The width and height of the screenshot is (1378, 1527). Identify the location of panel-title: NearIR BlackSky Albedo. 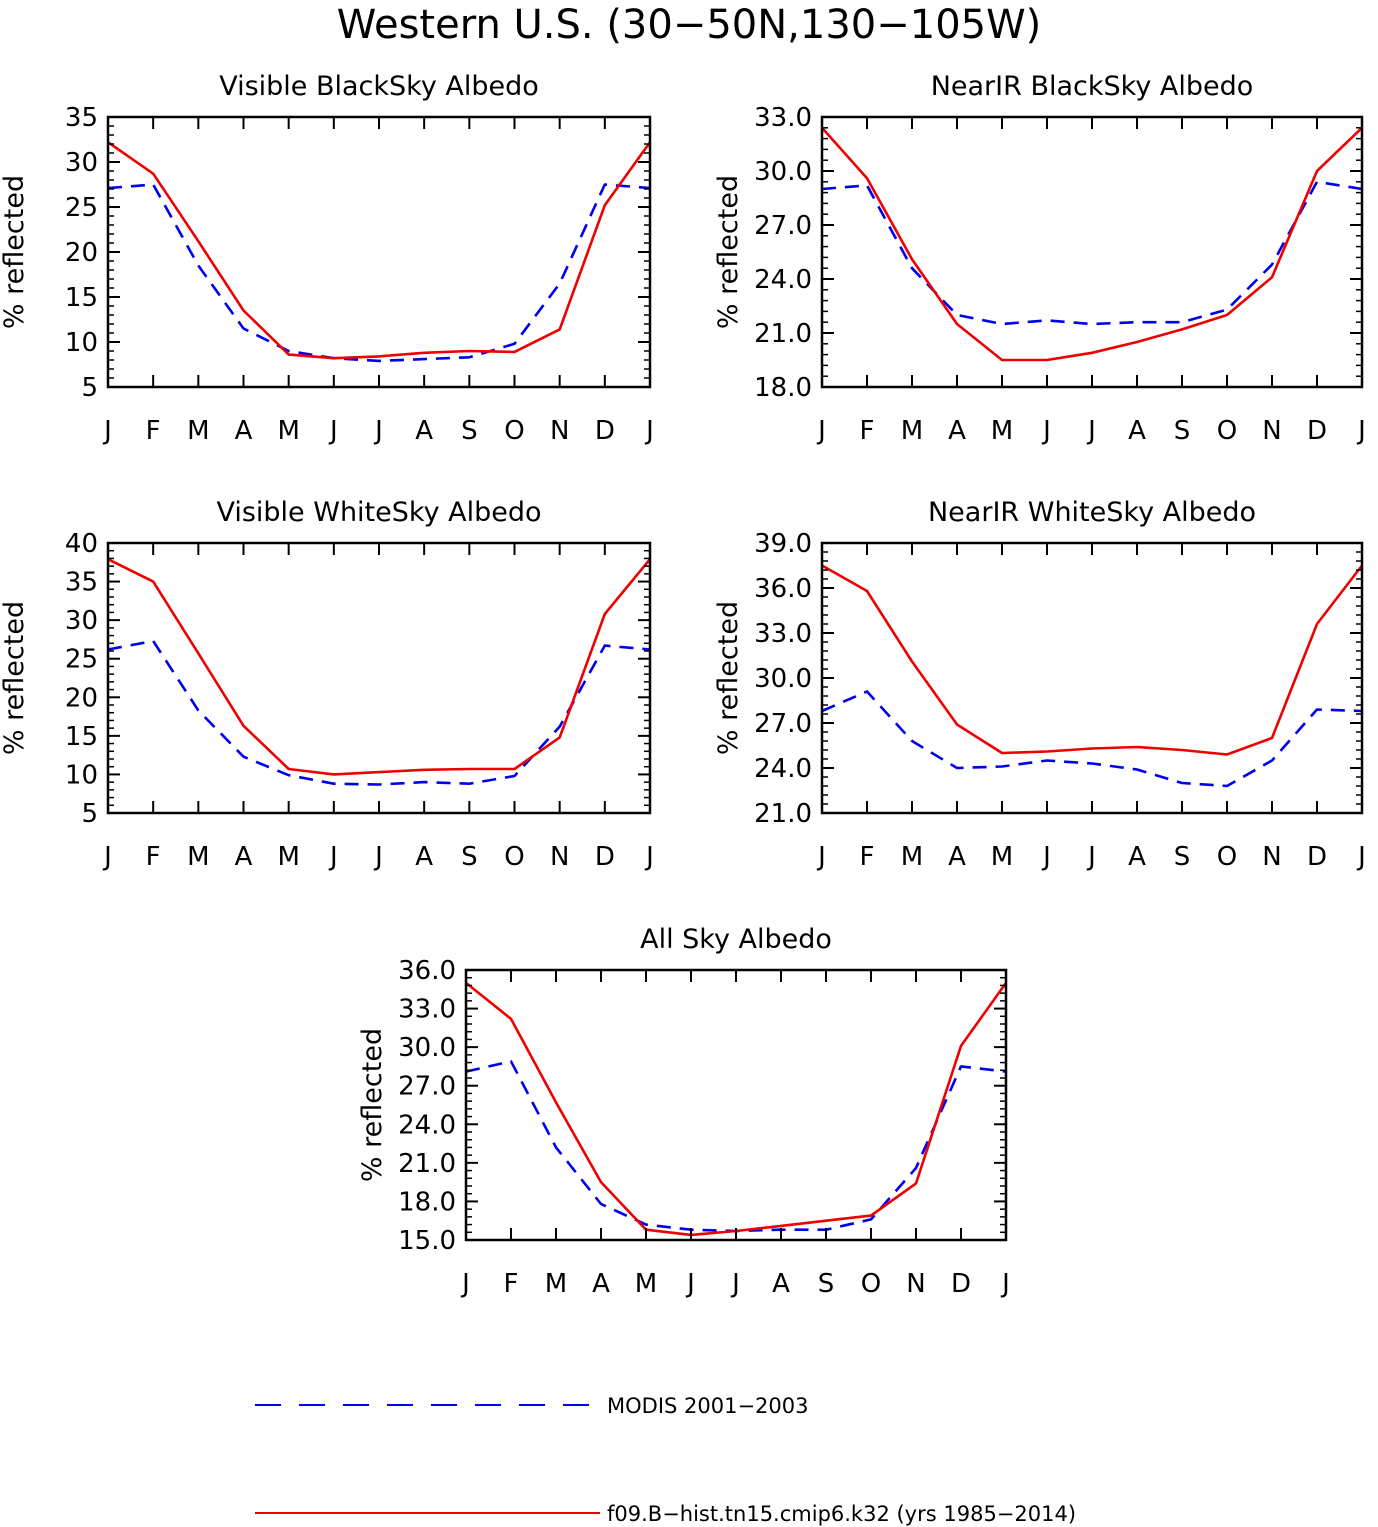
(1092, 86).